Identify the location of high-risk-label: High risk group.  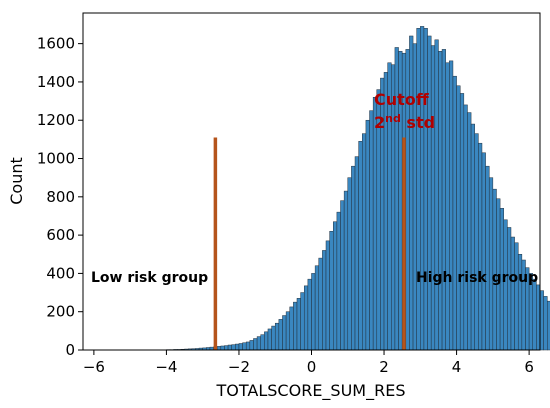
(477, 278).